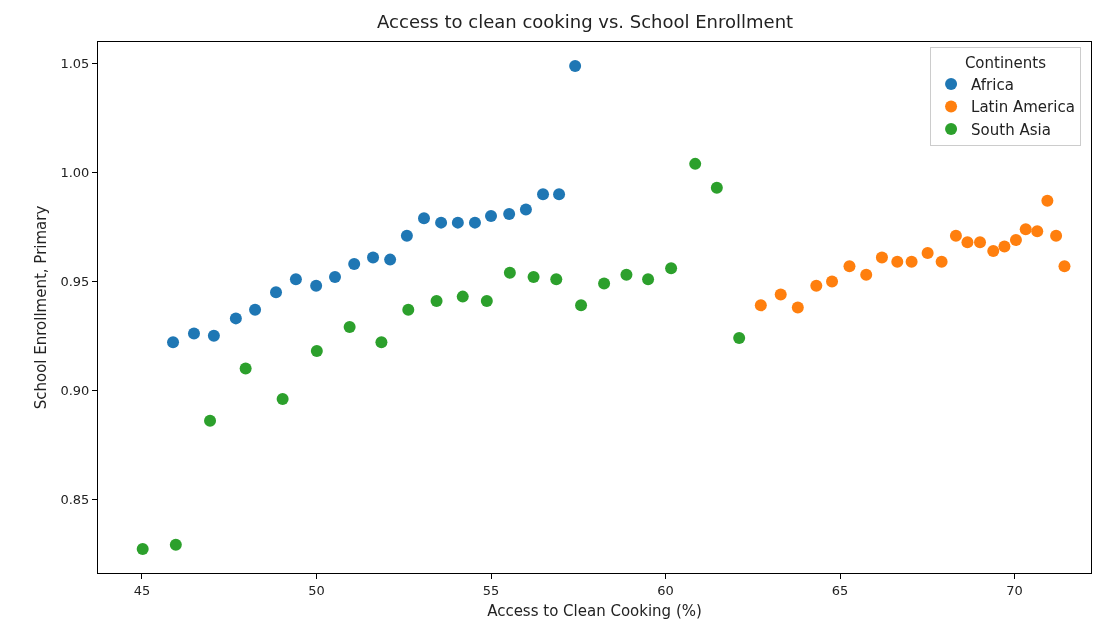 The image size is (1104, 634). What do you see at coordinates (142, 590) in the screenshot?
I see `x-tick-label: 45` at bounding box center [142, 590].